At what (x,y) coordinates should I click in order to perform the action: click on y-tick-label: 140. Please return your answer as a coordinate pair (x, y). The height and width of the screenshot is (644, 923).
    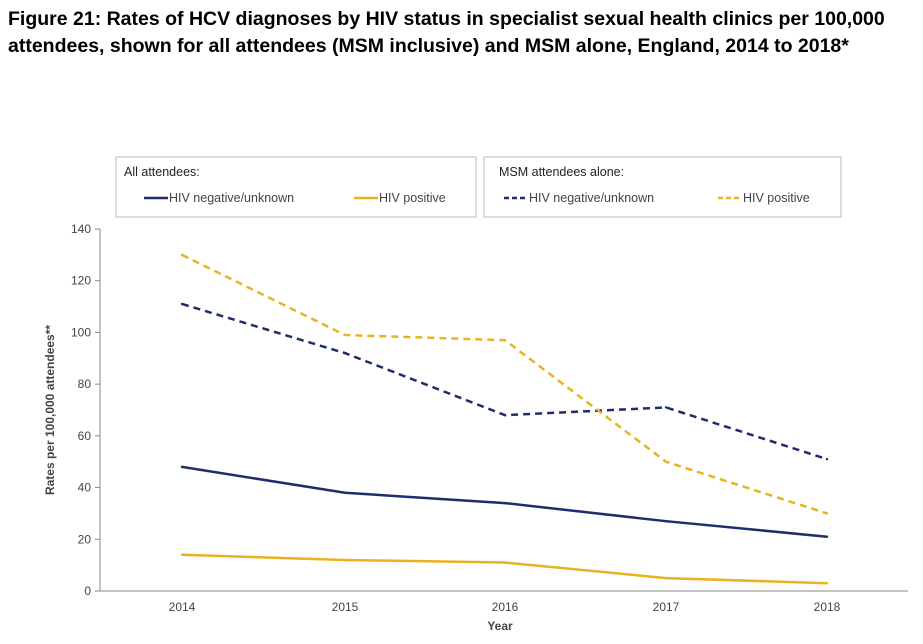
    Looking at the image, I should click on (81, 229).